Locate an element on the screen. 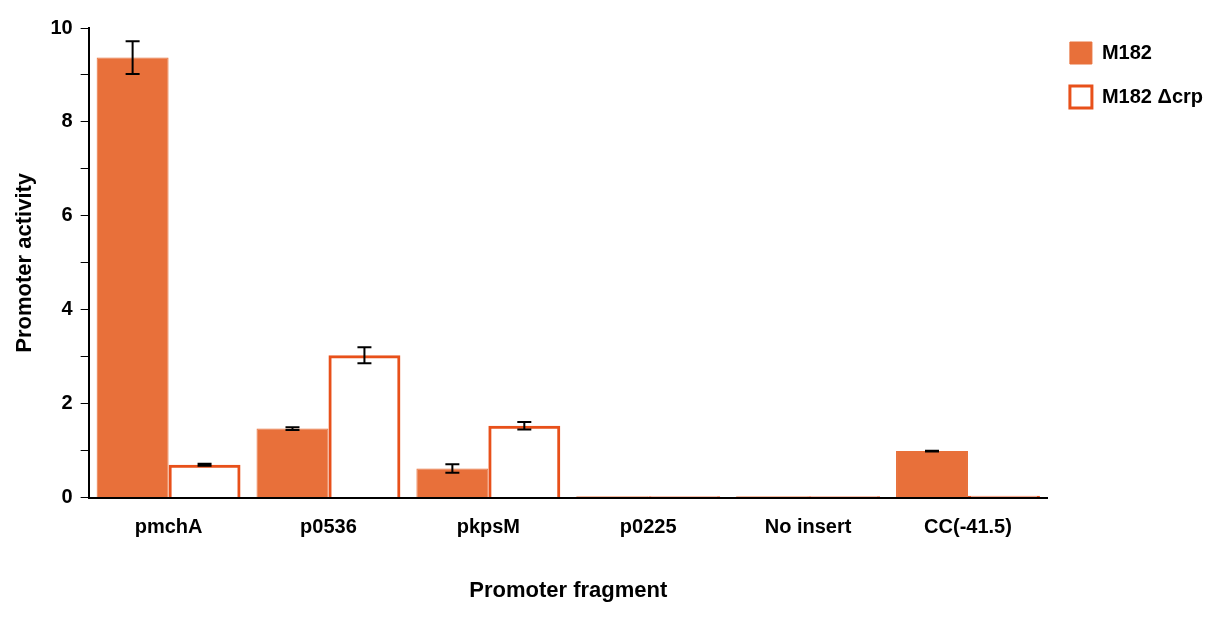 This screenshot has width=1231, height=617. x-tick-label: p0536 is located at coordinates (328, 526).